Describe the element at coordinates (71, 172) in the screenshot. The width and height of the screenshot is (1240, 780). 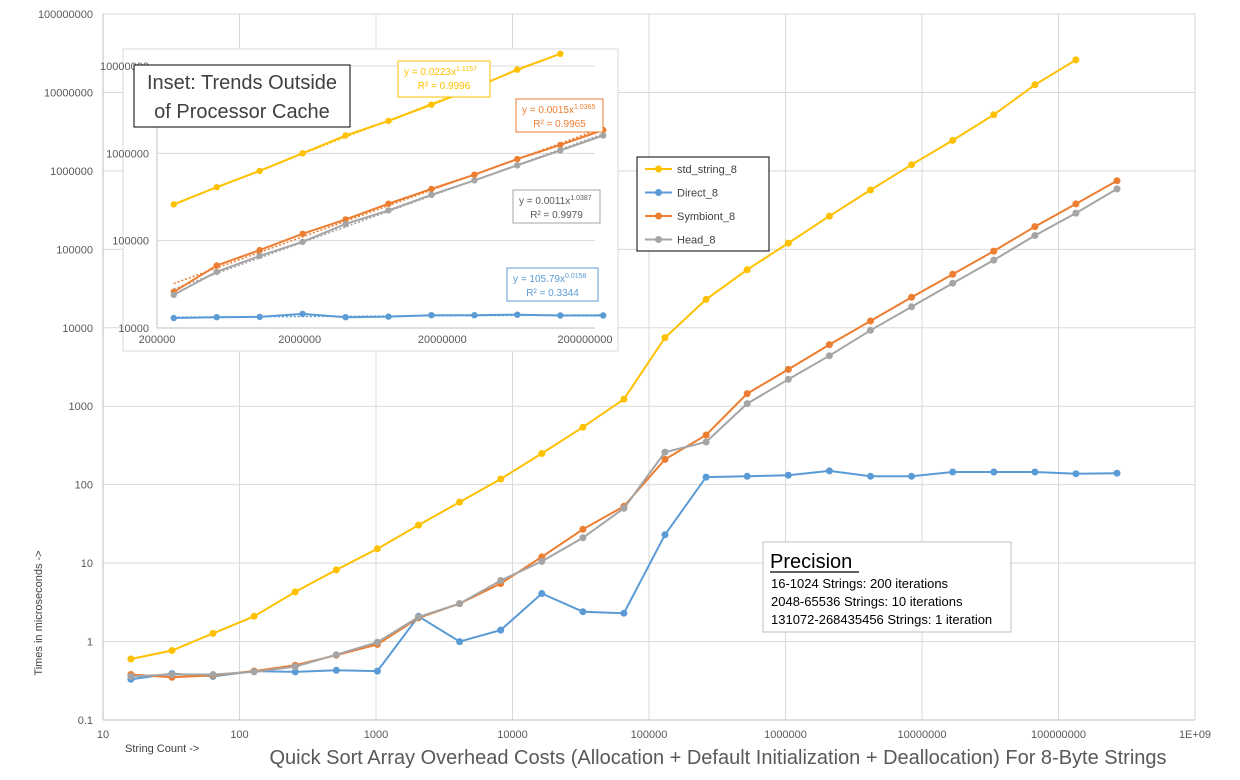
I see `y-tick-label: 1000000` at that location.